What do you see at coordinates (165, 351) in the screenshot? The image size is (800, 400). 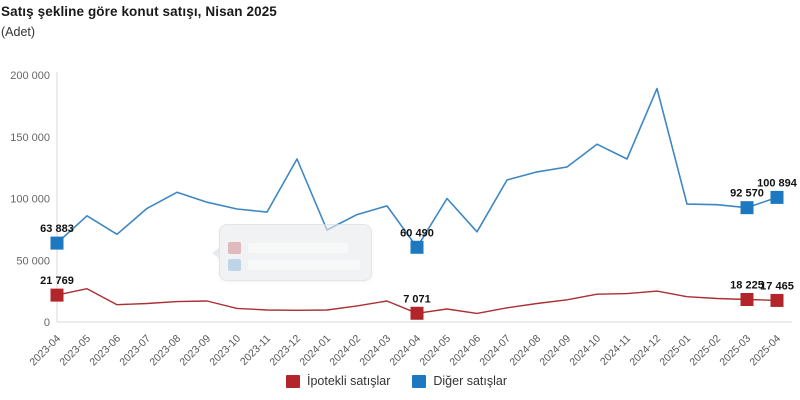 I see `x-tick-label: 2023-08` at bounding box center [165, 351].